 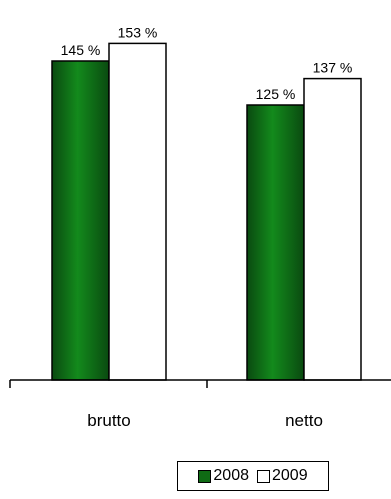 What do you see at coordinates (200, 383) in the screenshot?
I see `x-axis` at bounding box center [200, 383].